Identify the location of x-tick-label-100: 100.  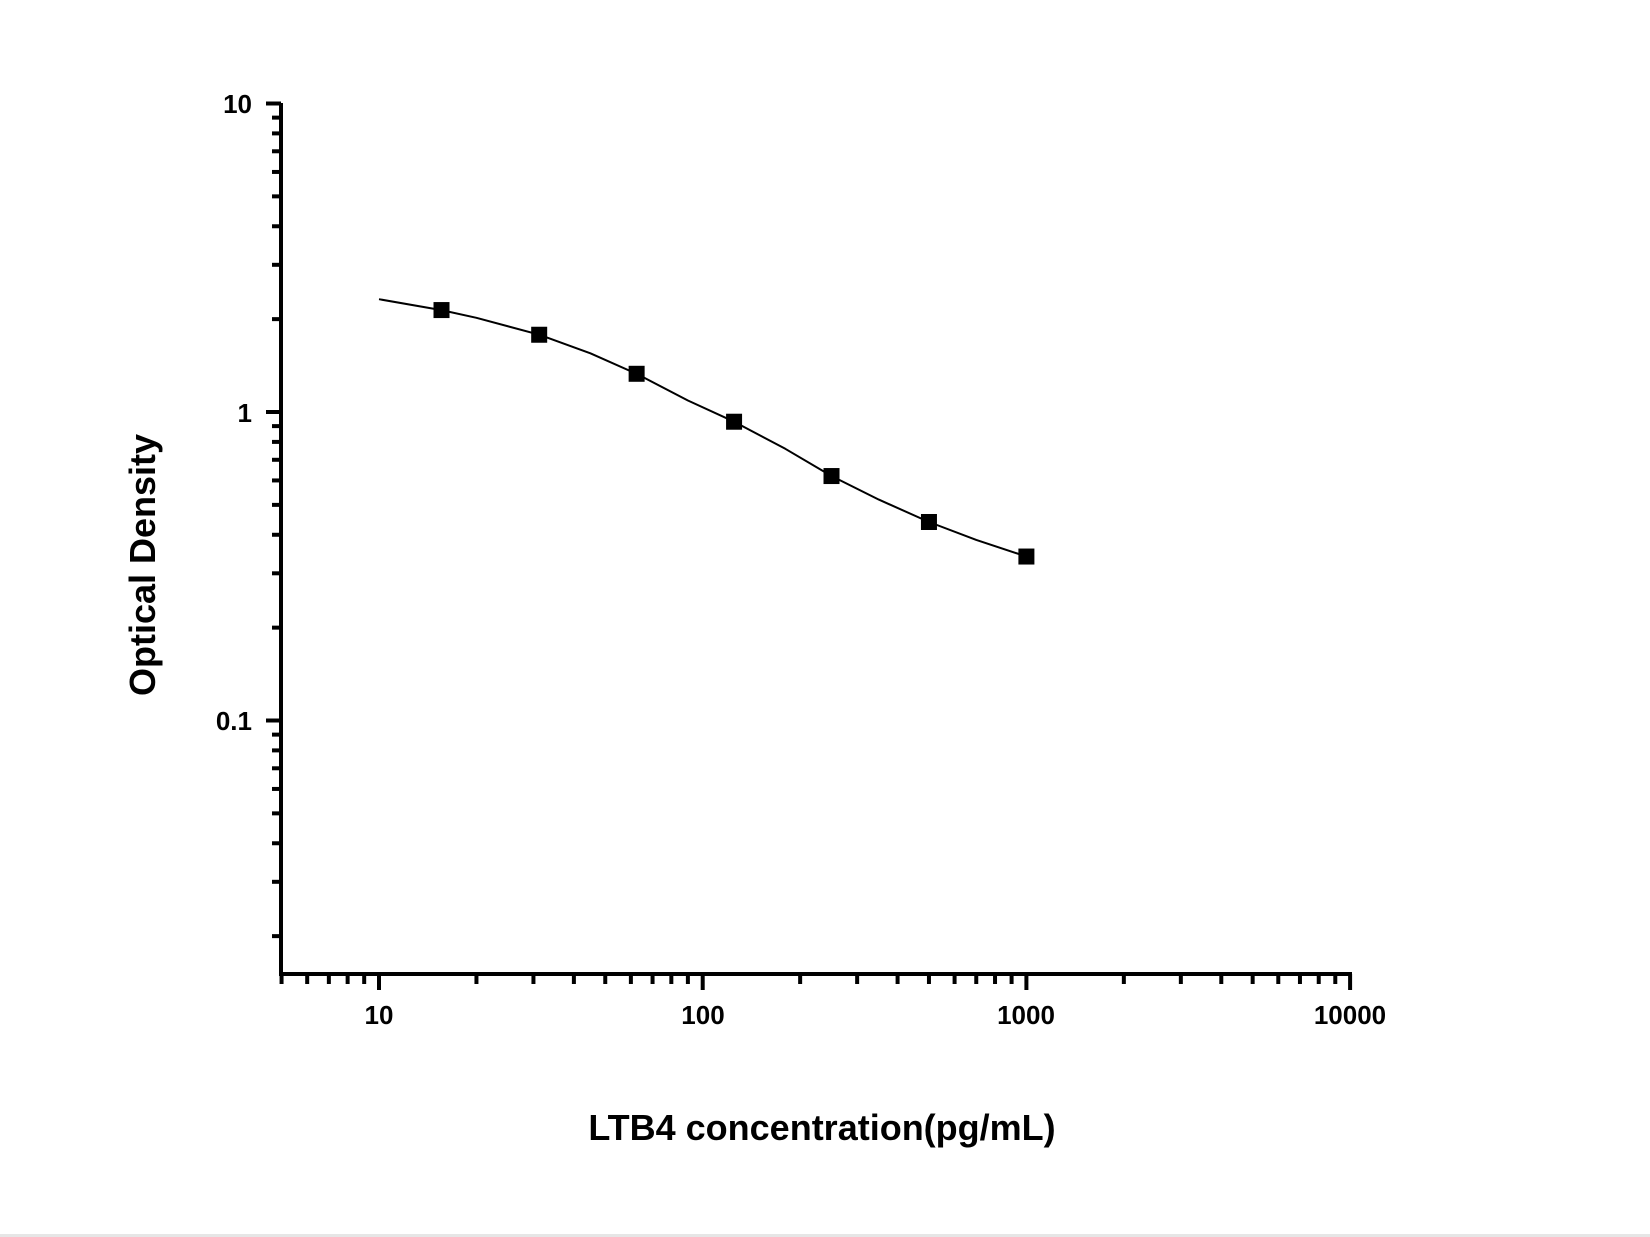
(702, 1015).